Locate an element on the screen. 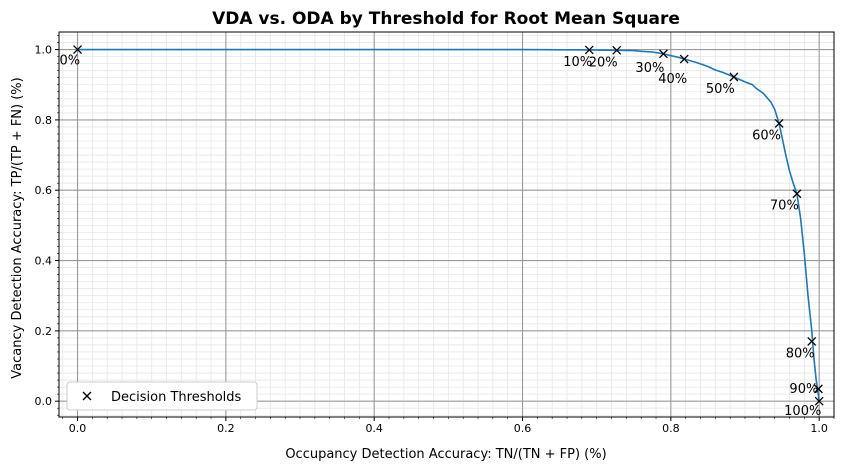 This screenshot has width=847, height=470. y-tick-label: 1.0 is located at coordinates (44, 50).